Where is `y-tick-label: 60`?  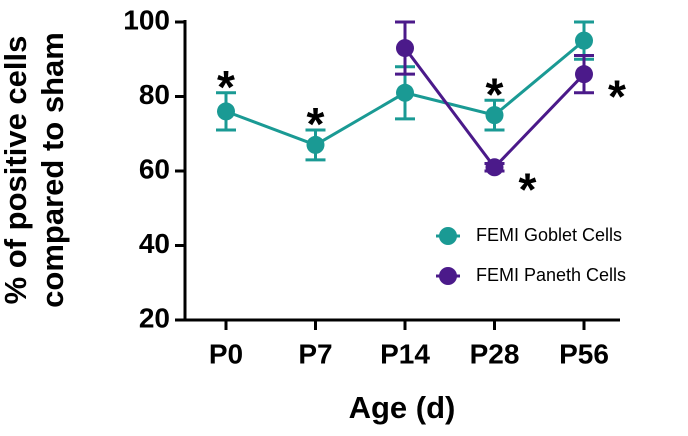
y-tick-label: 60 is located at coordinates (154, 168).